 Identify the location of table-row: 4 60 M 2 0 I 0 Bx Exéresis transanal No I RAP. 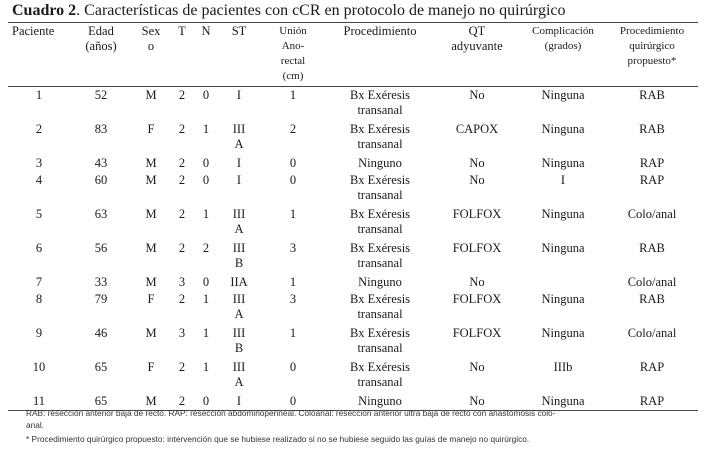
(353, 189).